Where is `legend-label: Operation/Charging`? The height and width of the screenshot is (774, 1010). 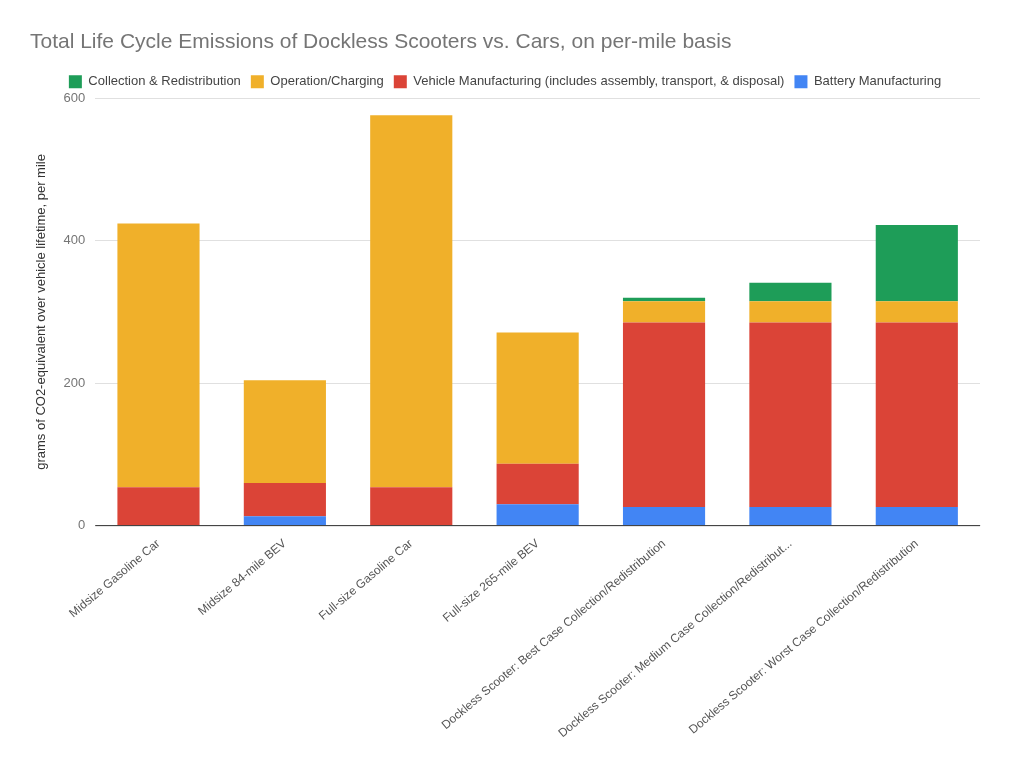 legend-label: Operation/Charging is located at coordinates (327, 81).